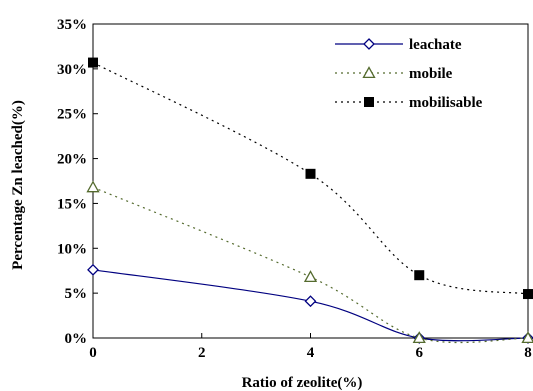 This screenshot has width=533, height=391. Describe the element at coordinates (528, 353) in the screenshot. I see `x-tick-label: 8` at that location.